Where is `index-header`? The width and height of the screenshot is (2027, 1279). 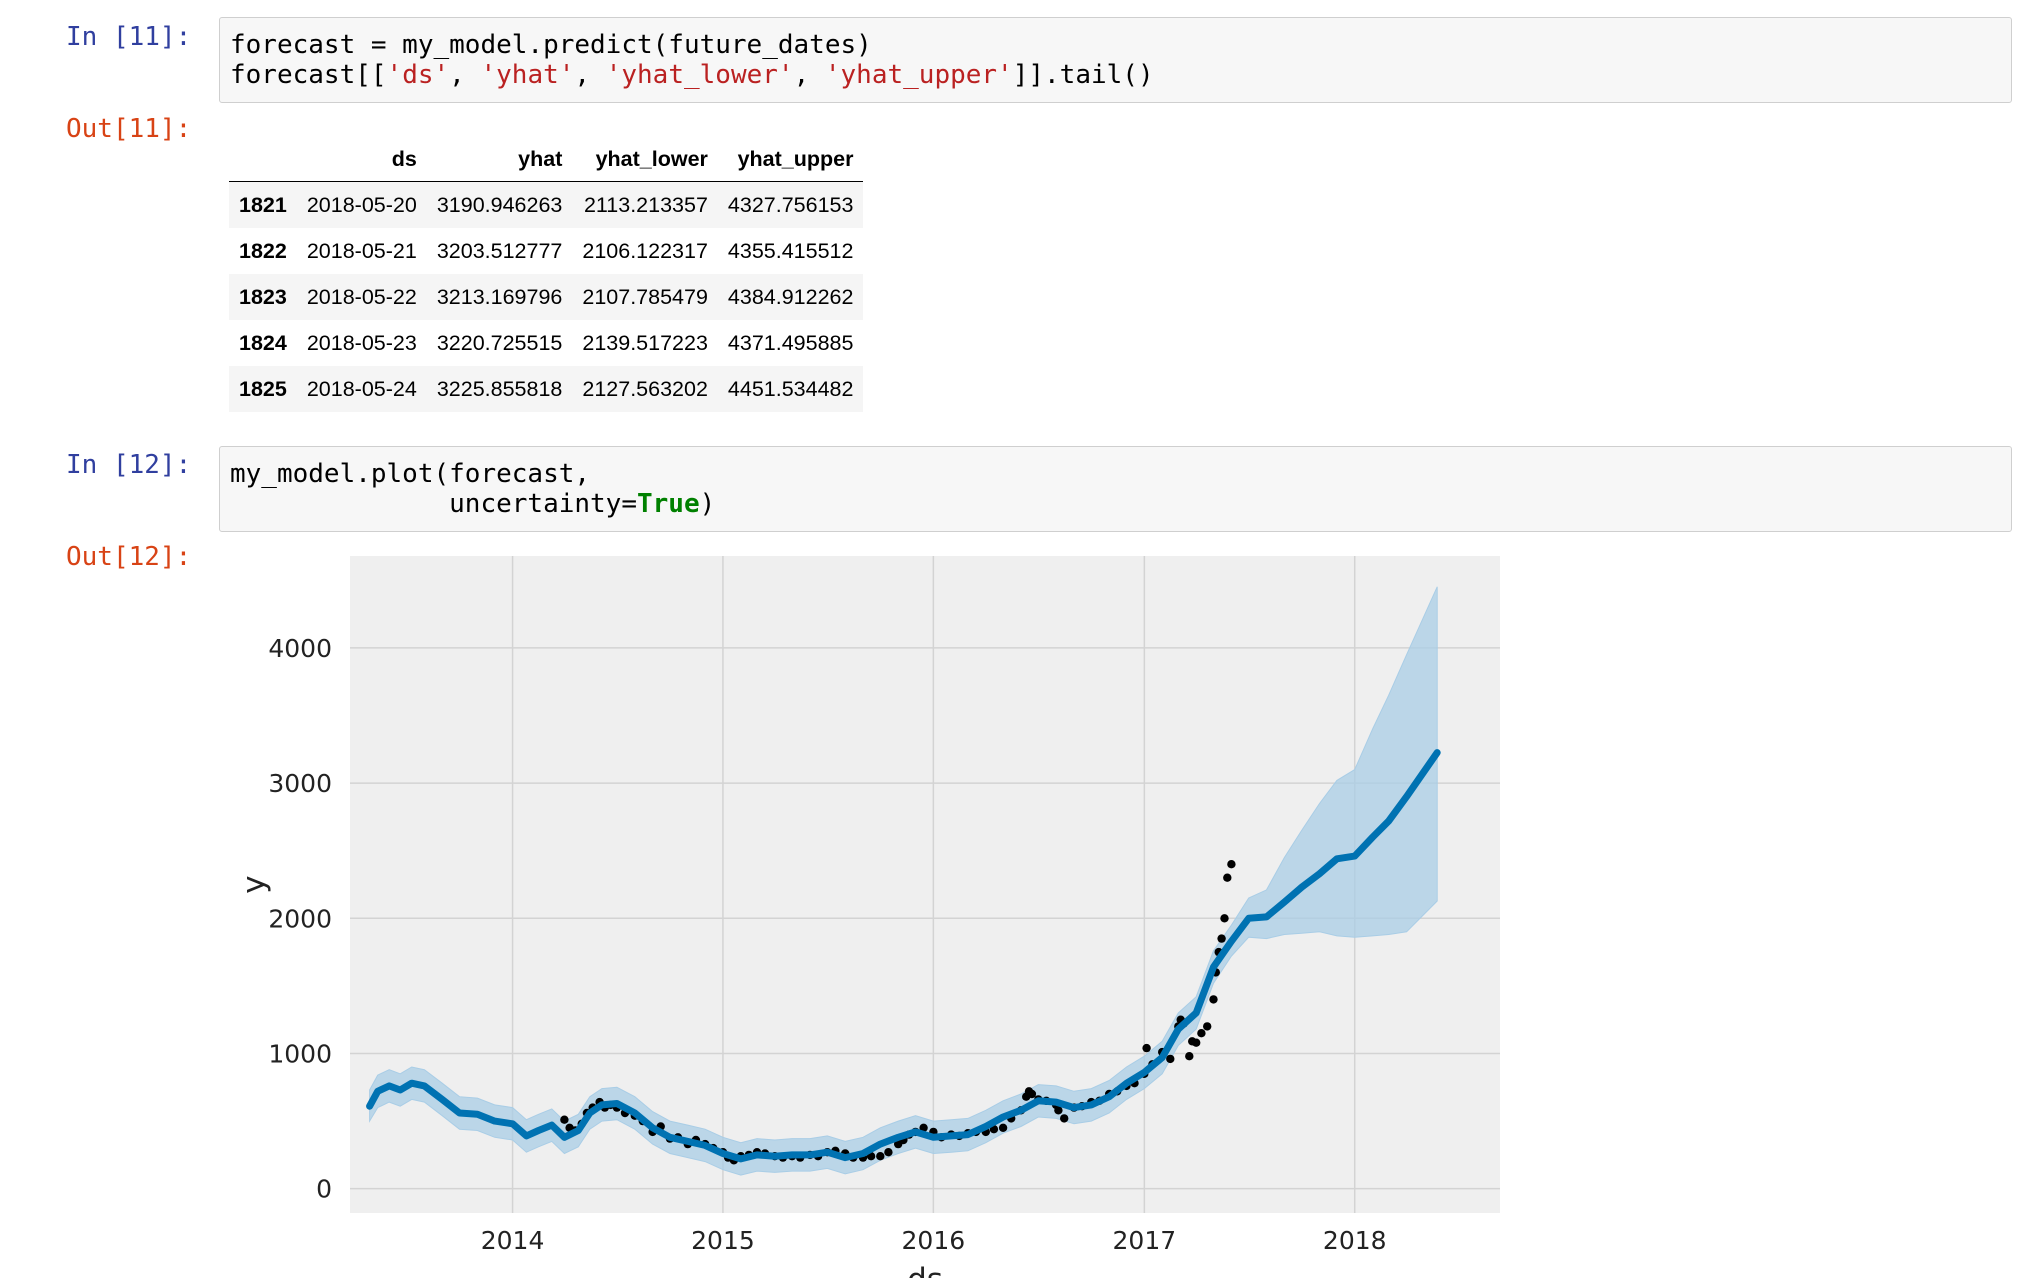
index-header is located at coordinates (263, 159).